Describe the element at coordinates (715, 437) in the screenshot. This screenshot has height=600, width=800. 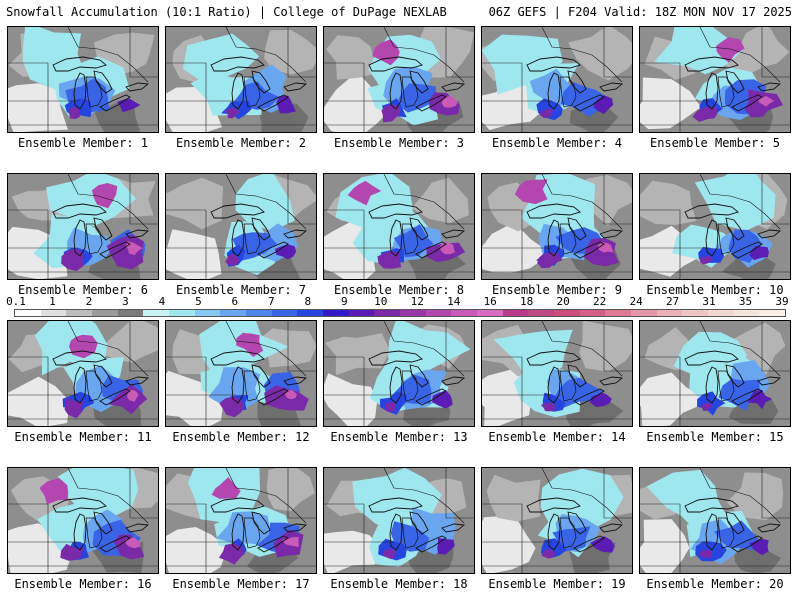
I see `ensemble-member-label: Ensemble Member: 15` at that location.